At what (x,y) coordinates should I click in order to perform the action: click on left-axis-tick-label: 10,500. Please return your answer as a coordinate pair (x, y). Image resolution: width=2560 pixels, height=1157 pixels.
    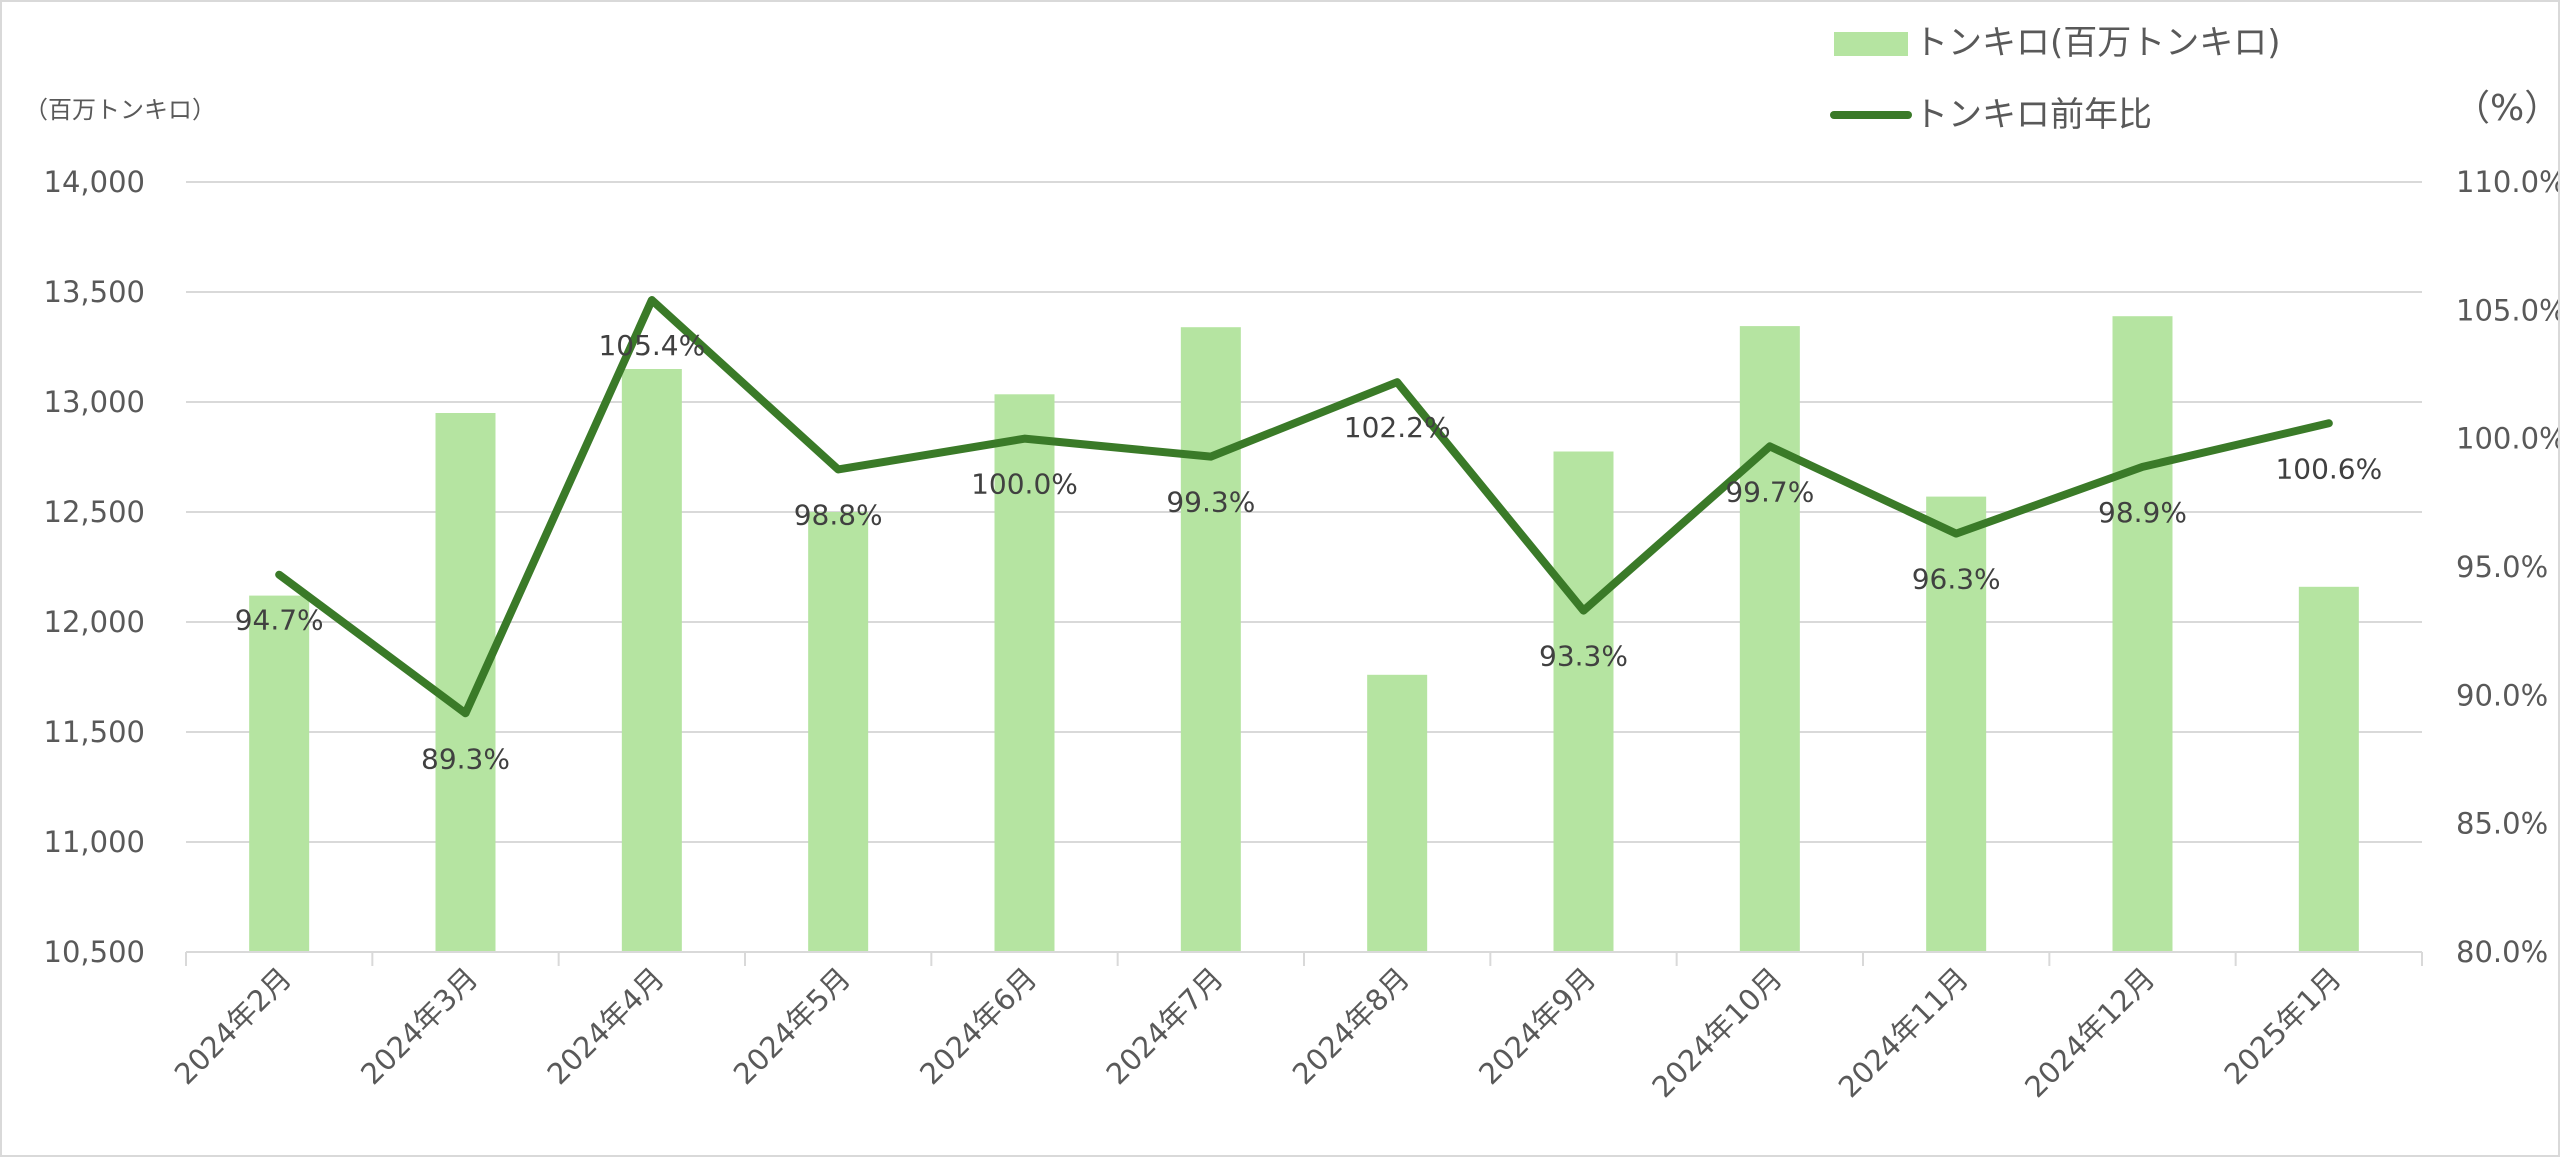
    Looking at the image, I should click on (94, 952).